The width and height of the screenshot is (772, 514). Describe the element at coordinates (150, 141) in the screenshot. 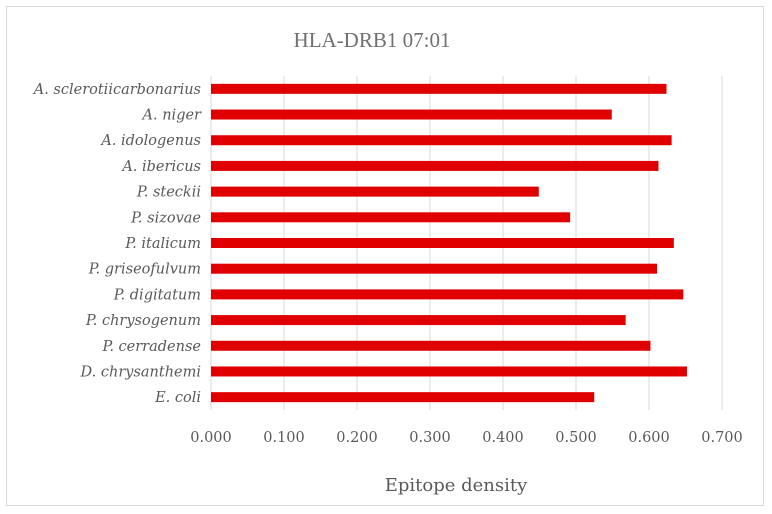

I see `category-label: A. idologenus` at that location.